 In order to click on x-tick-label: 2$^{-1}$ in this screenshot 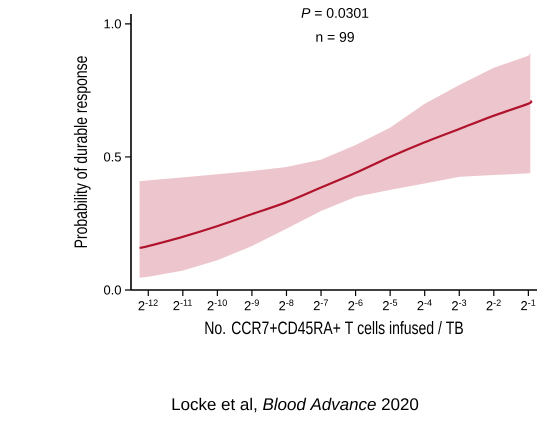, I will do `click(528, 305)`.